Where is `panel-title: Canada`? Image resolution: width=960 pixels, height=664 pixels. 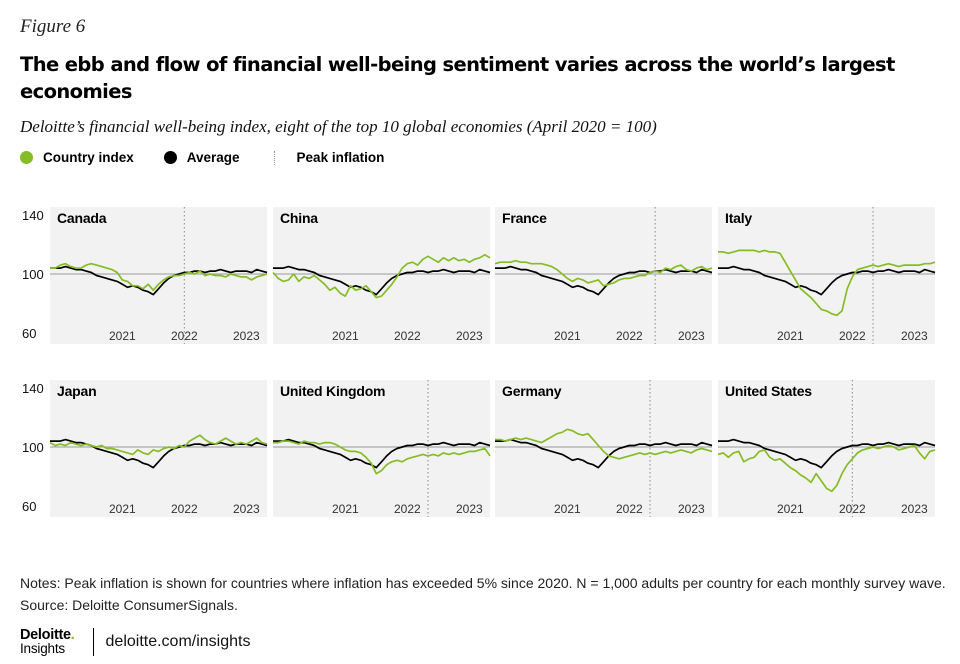 panel-title: Canada is located at coordinates (82, 218).